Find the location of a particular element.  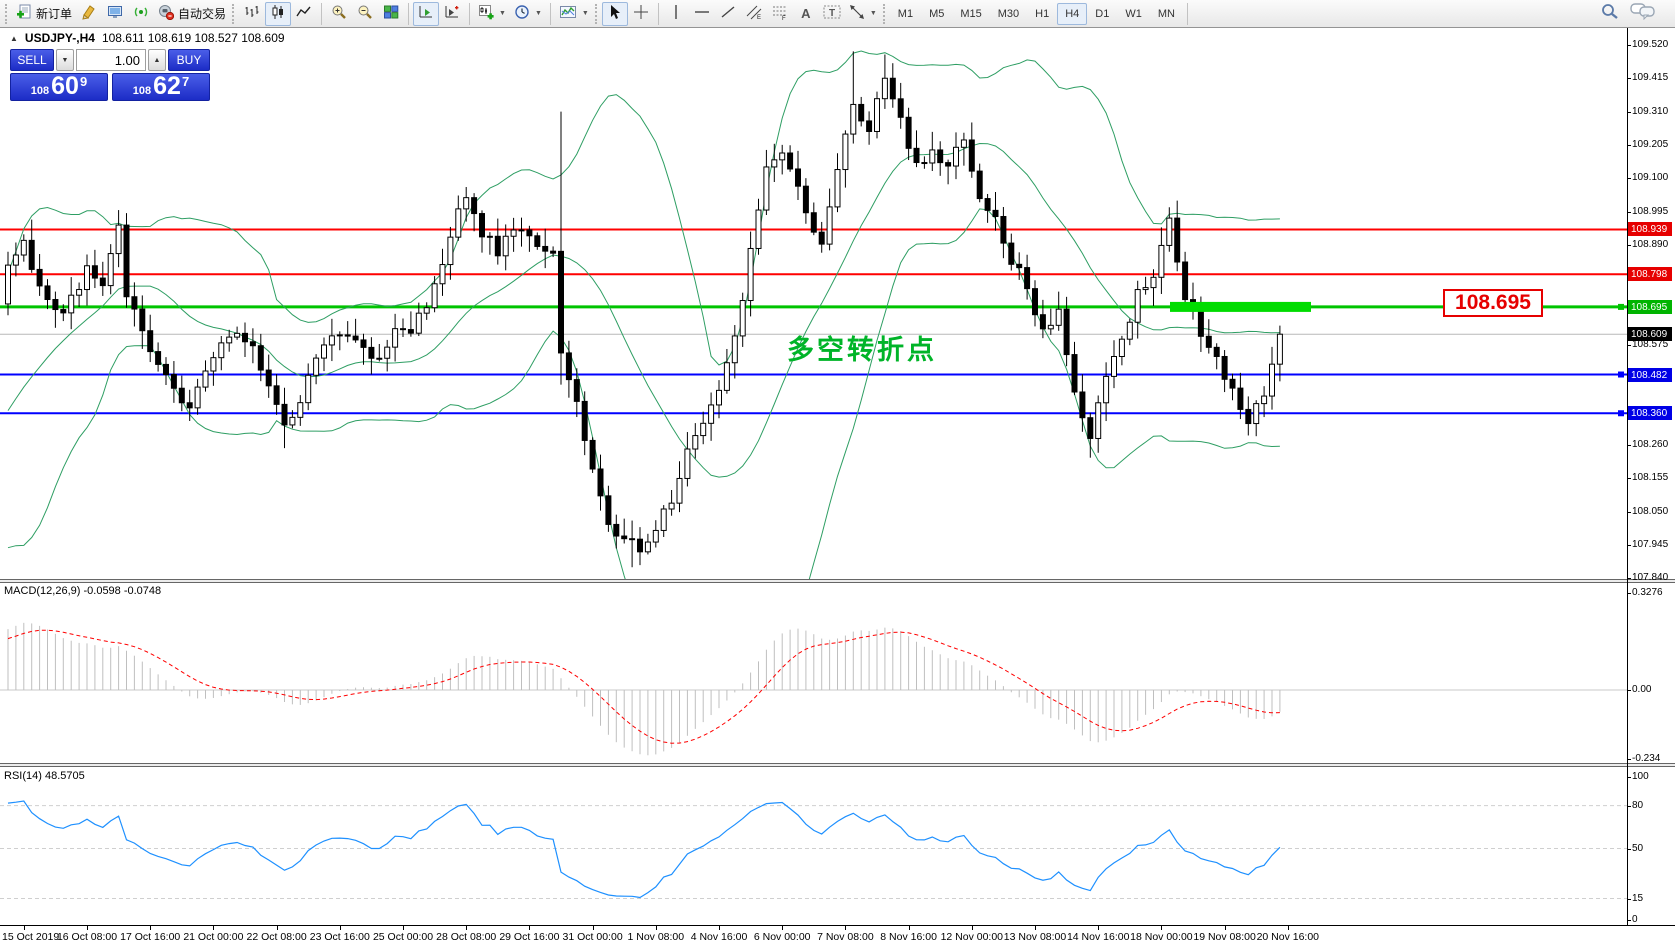

trend-highlight-segment is located at coordinates (1240, 306).